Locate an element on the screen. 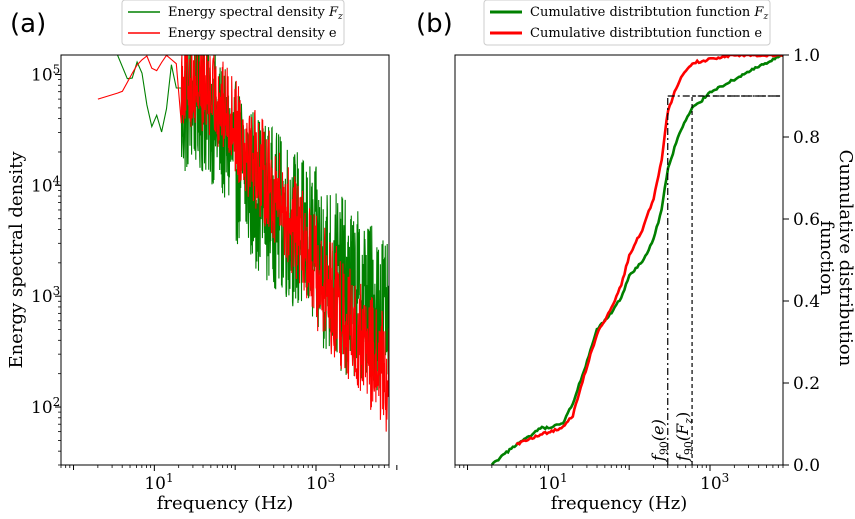  panel-b-ylabel-line-2: function is located at coordinates (826, 258).